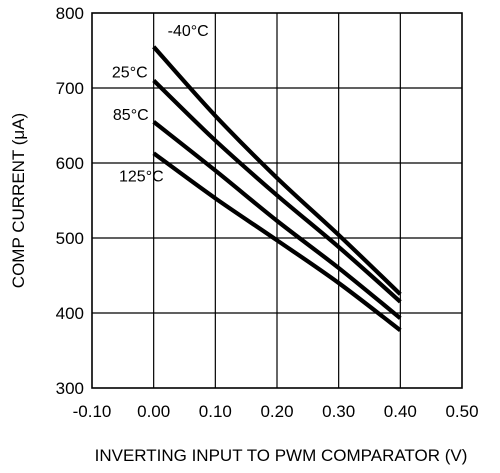  What do you see at coordinates (215, 411) in the screenshot?
I see `x-tick-label: 0.10` at bounding box center [215, 411].